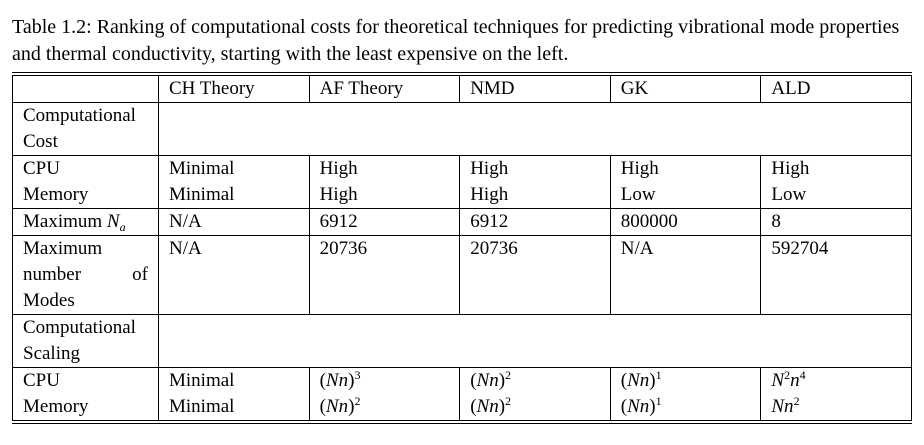 This screenshot has height=445, width=924. What do you see at coordinates (384, 89) in the screenshot?
I see `header-af-theory: AF Theory` at bounding box center [384, 89].